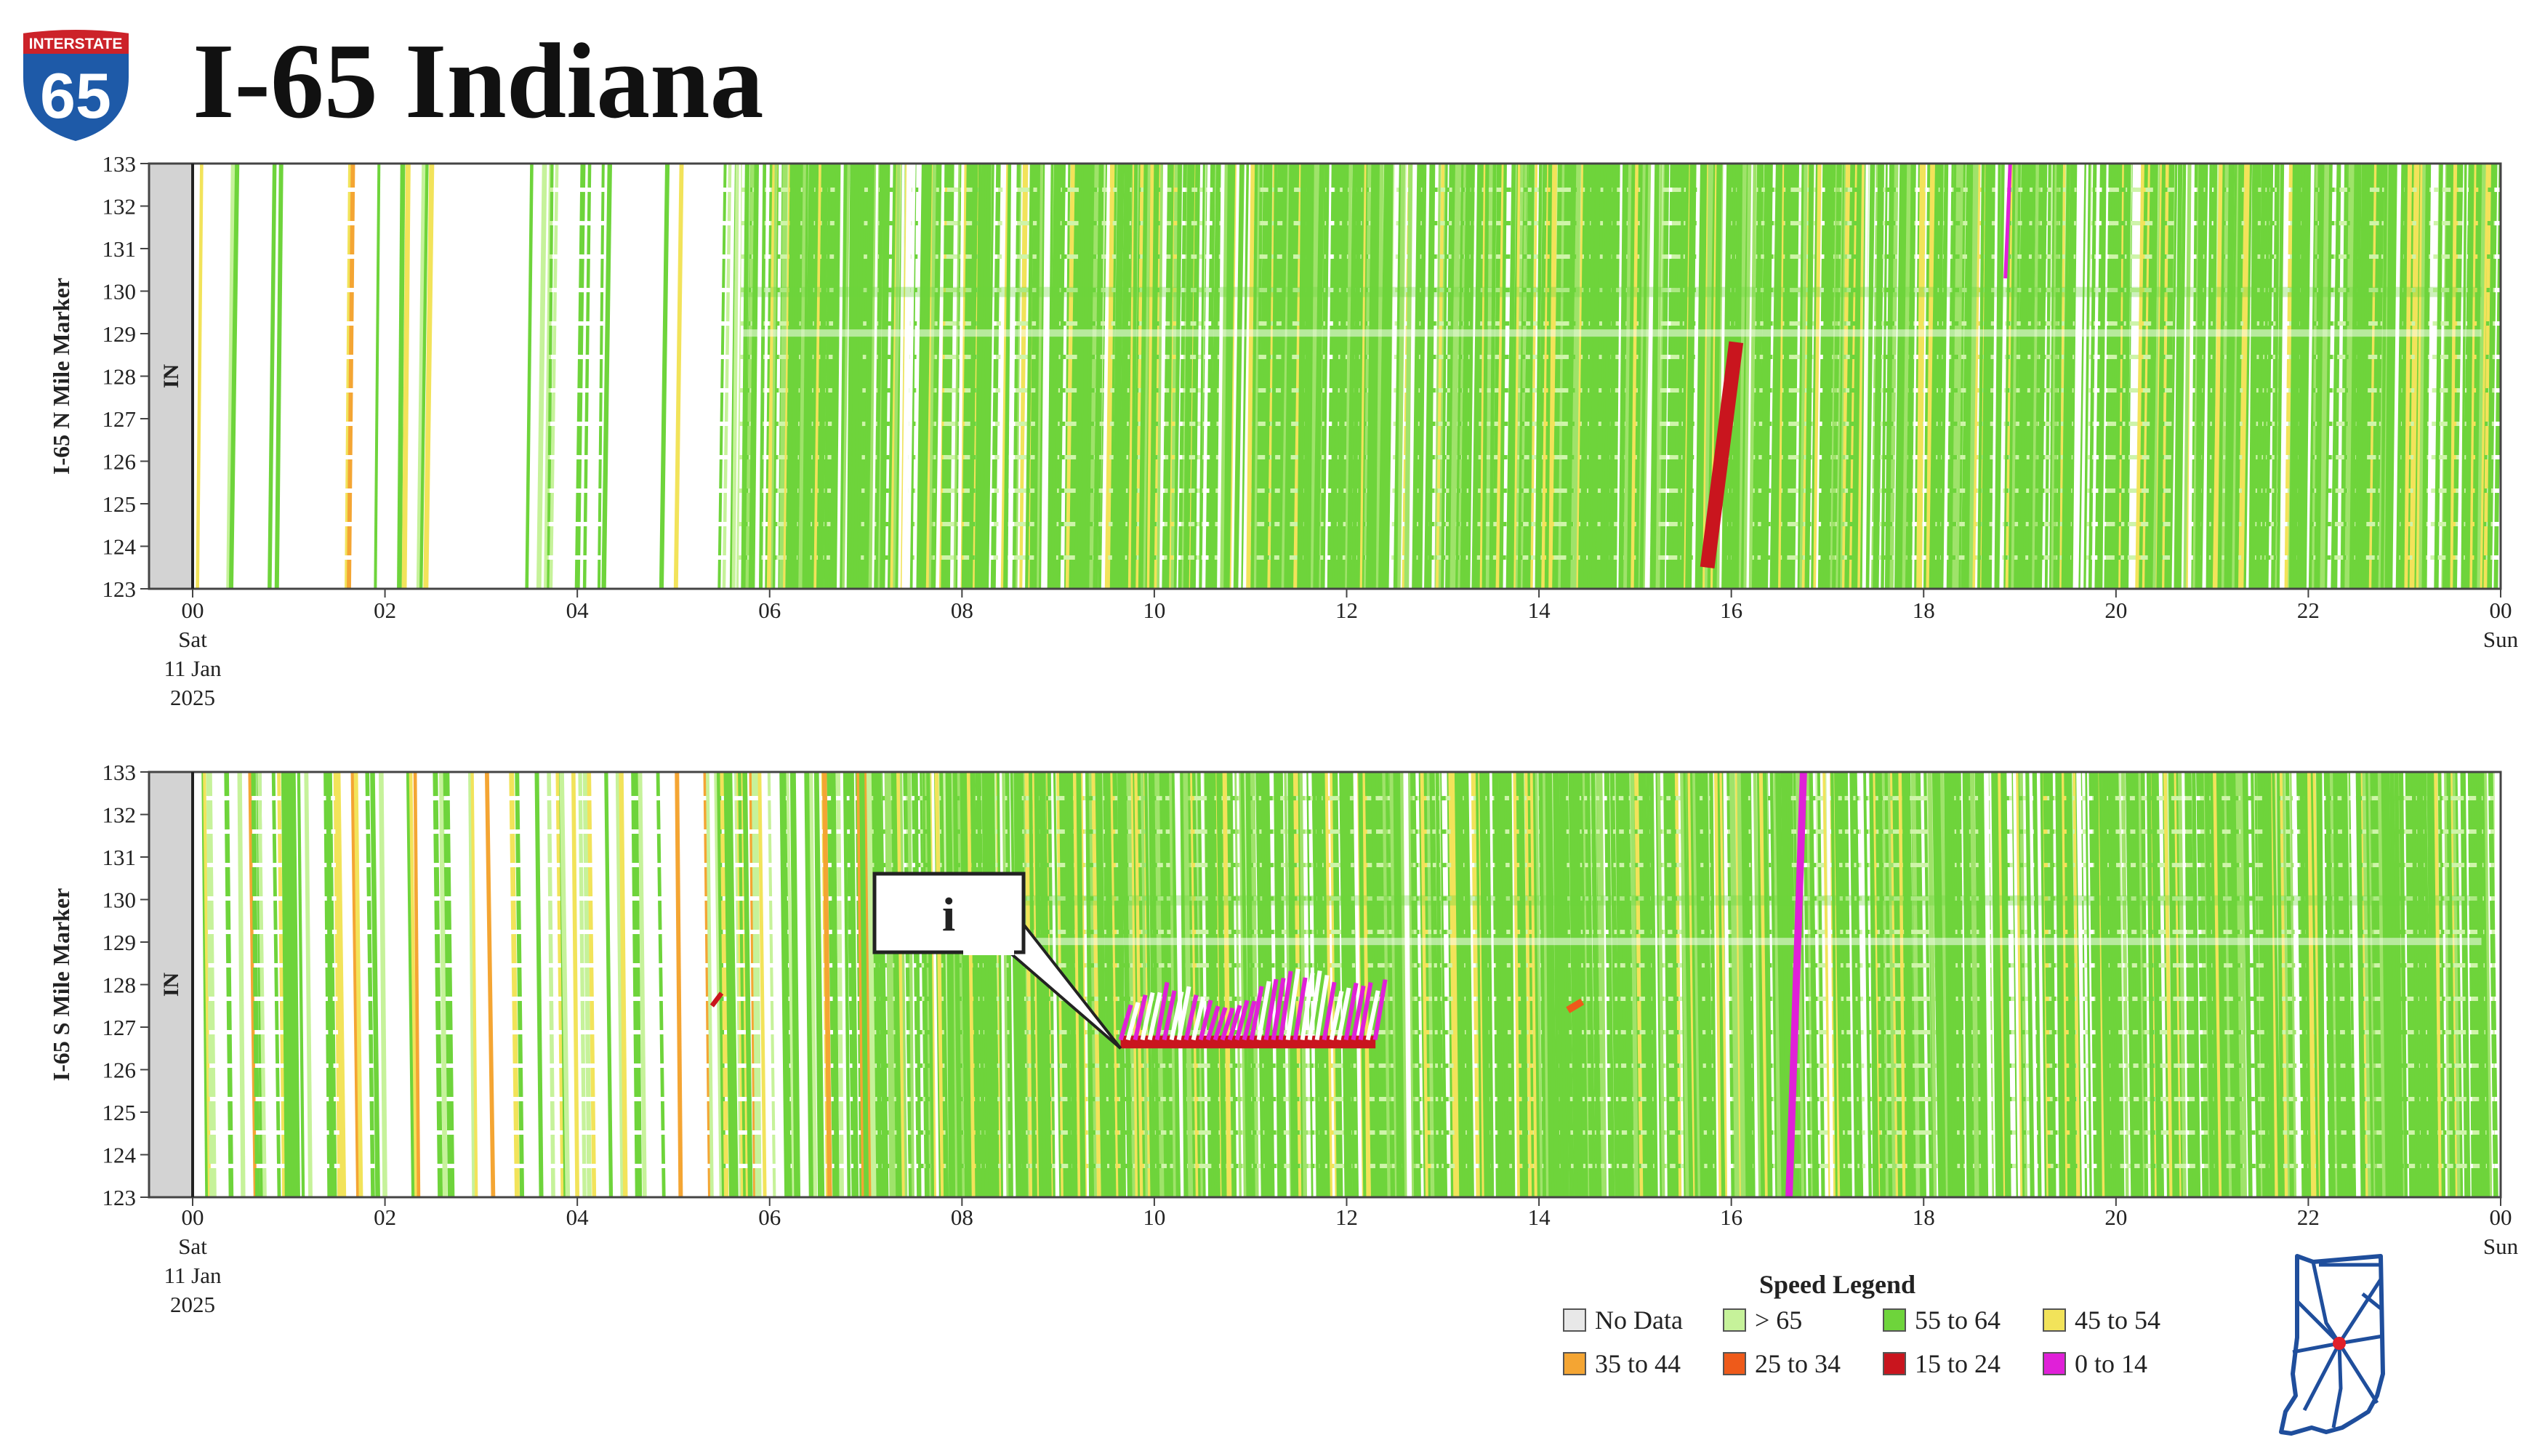  I want to click on sensor-band, so click(1683, 901).